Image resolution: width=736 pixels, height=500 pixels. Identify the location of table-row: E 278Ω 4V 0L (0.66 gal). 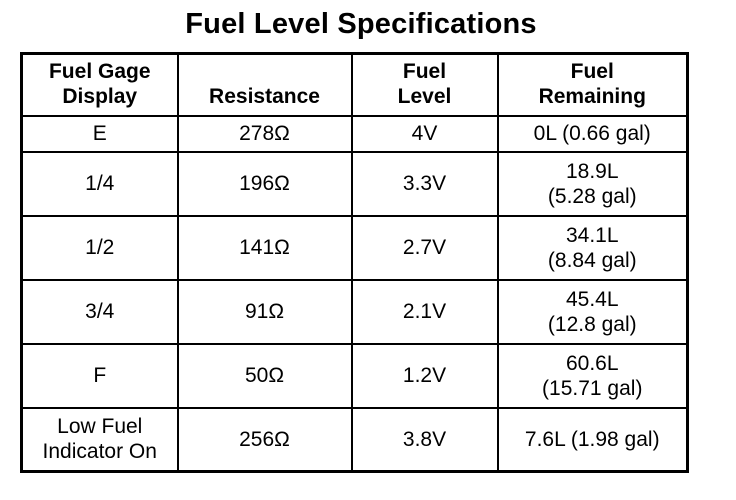
(354, 133).